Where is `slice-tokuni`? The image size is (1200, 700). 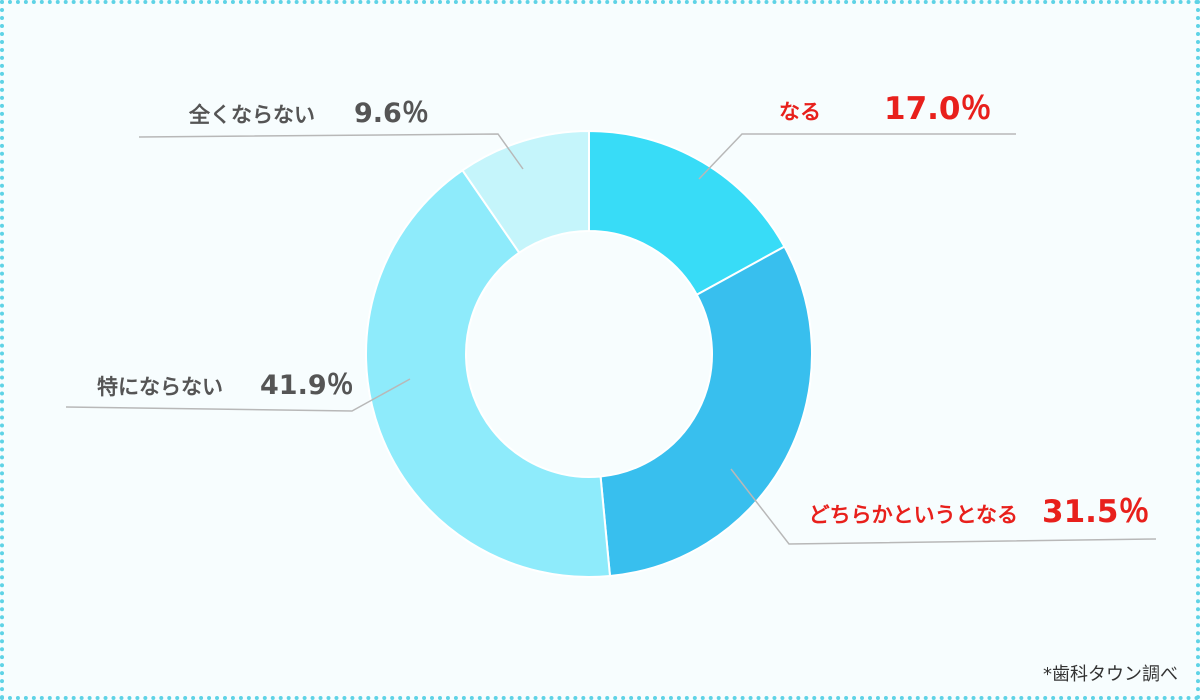 slice-tokuni is located at coordinates (488, 373).